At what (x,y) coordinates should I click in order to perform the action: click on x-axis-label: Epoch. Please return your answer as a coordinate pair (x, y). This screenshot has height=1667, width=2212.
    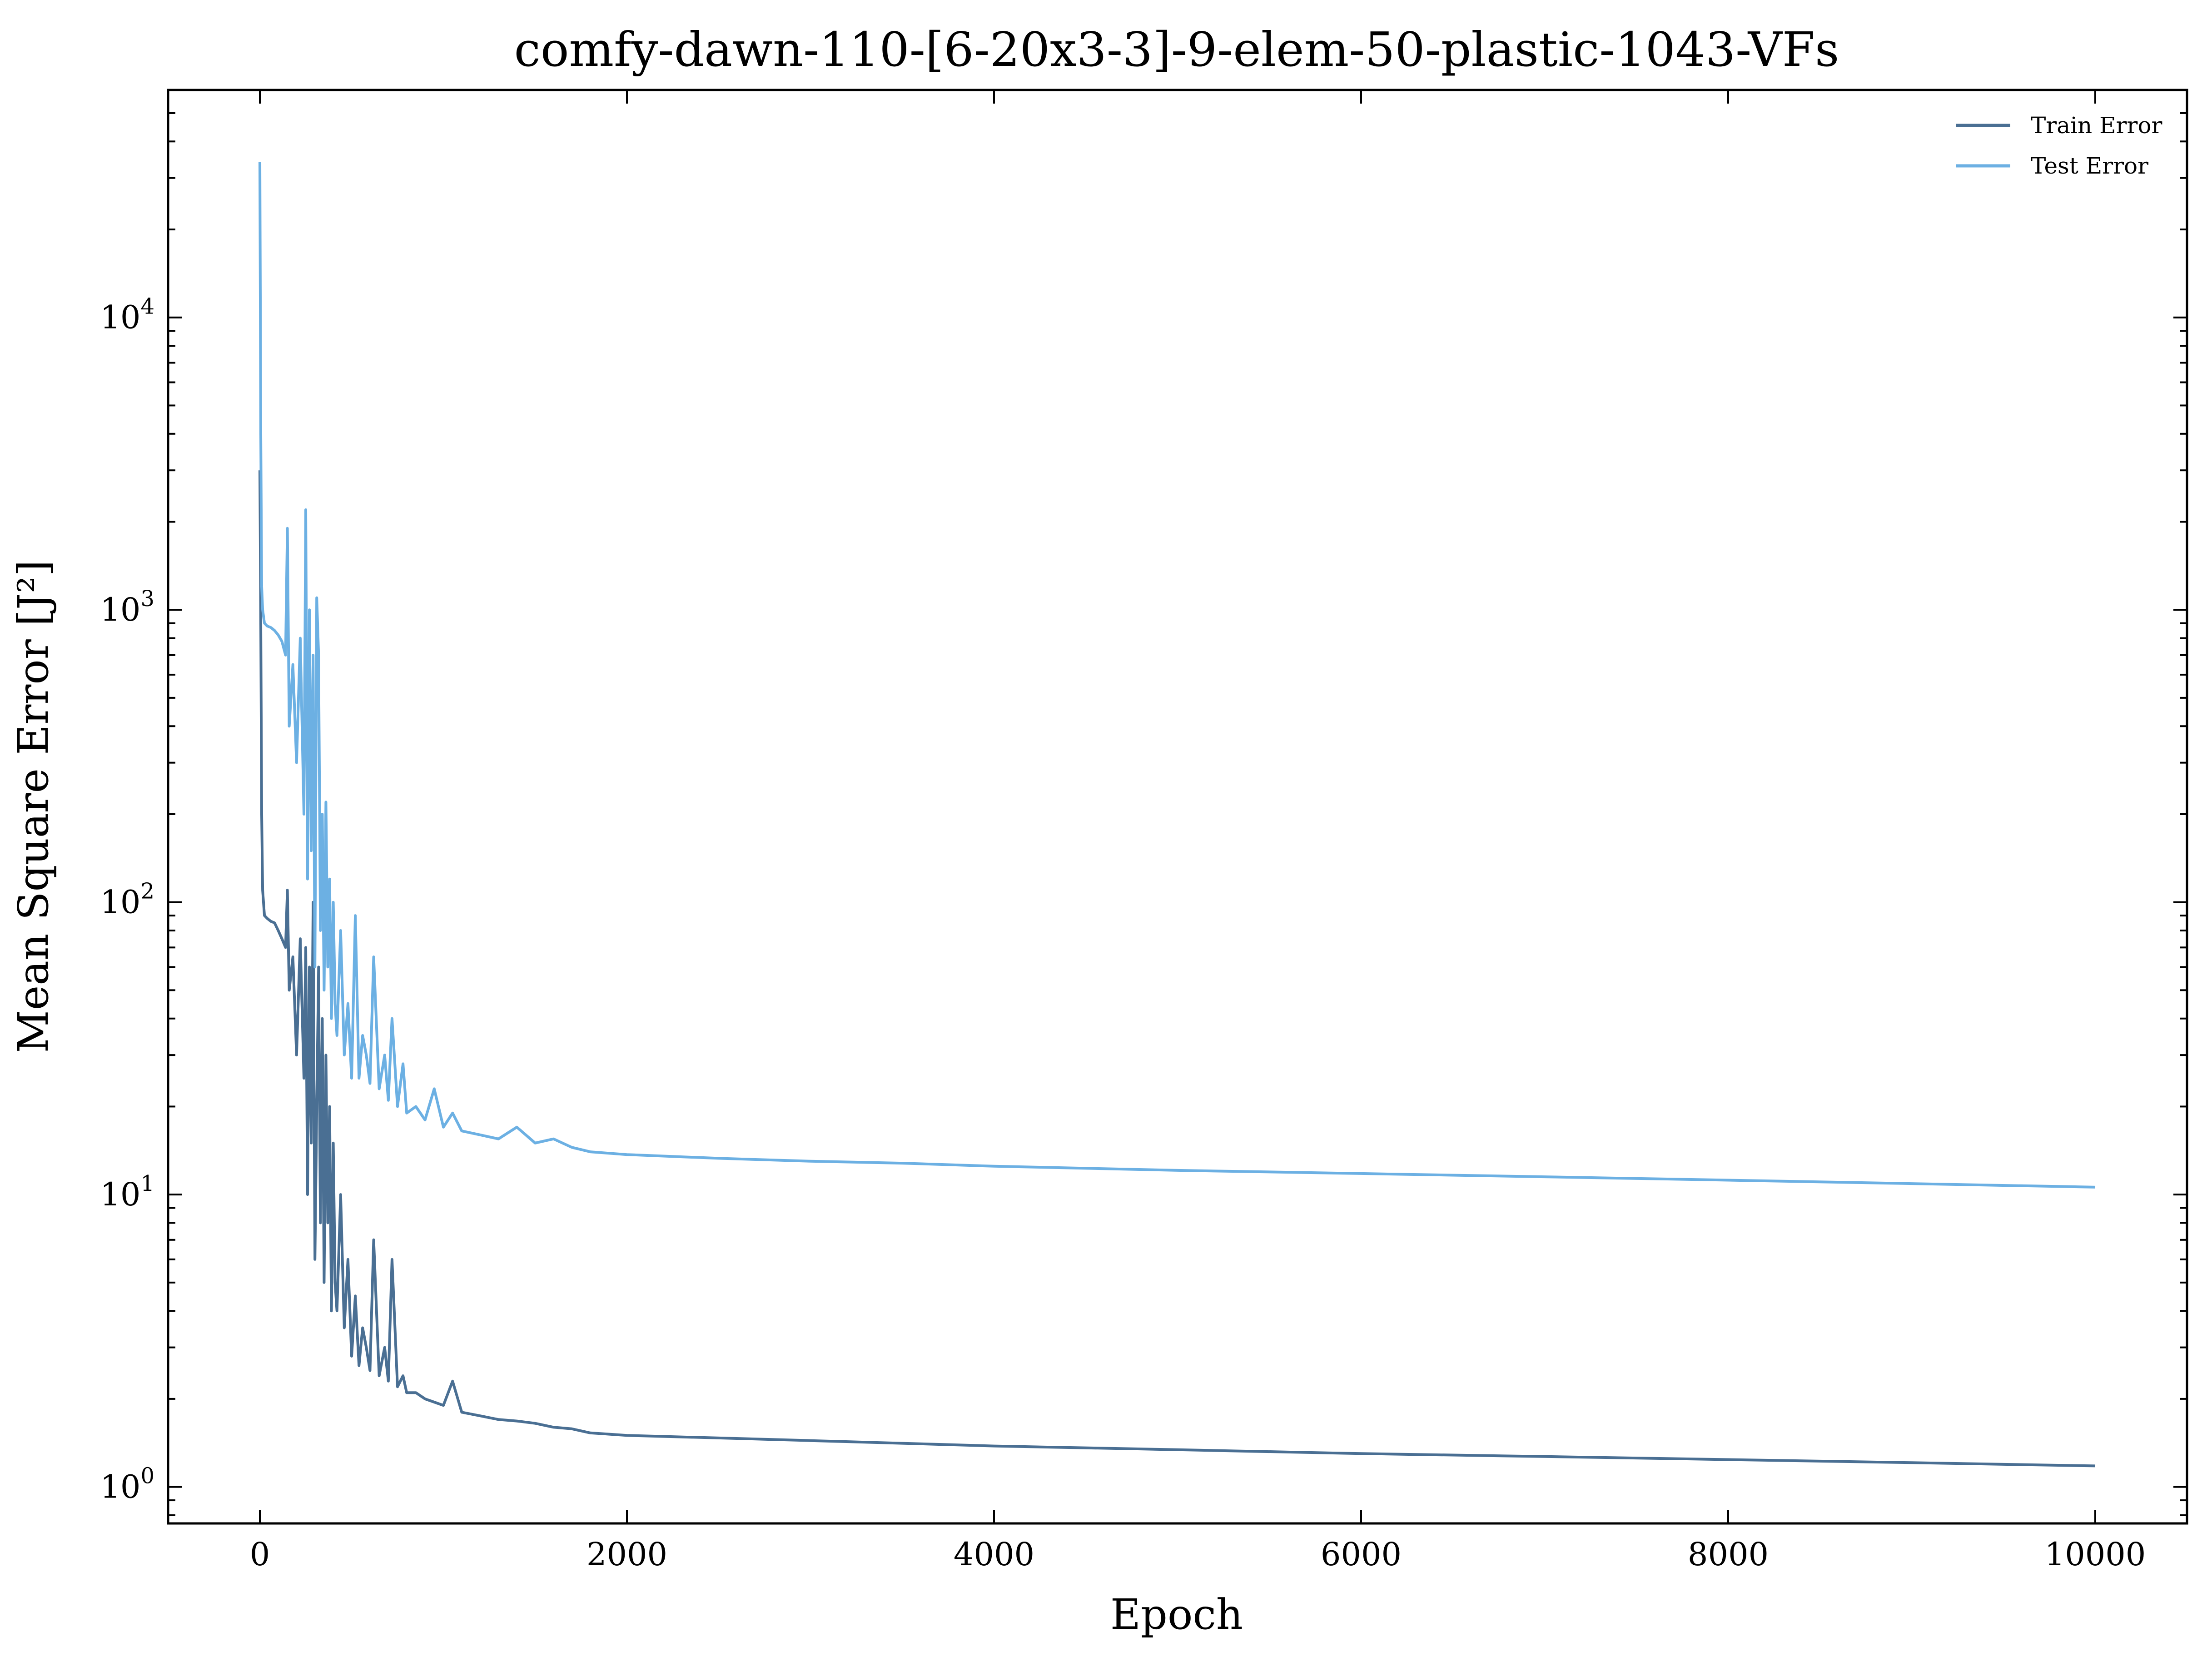
    Looking at the image, I should click on (1176, 1614).